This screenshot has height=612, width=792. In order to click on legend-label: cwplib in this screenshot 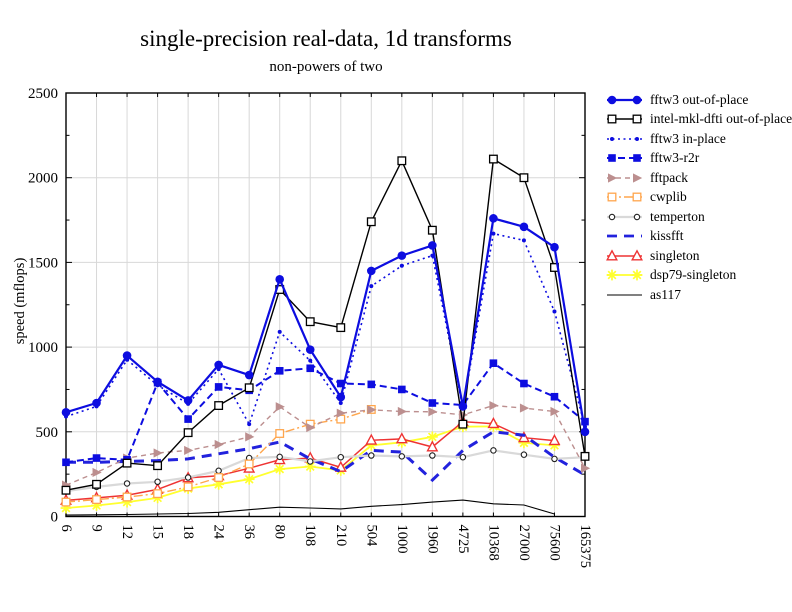, I will do `click(668, 197)`.